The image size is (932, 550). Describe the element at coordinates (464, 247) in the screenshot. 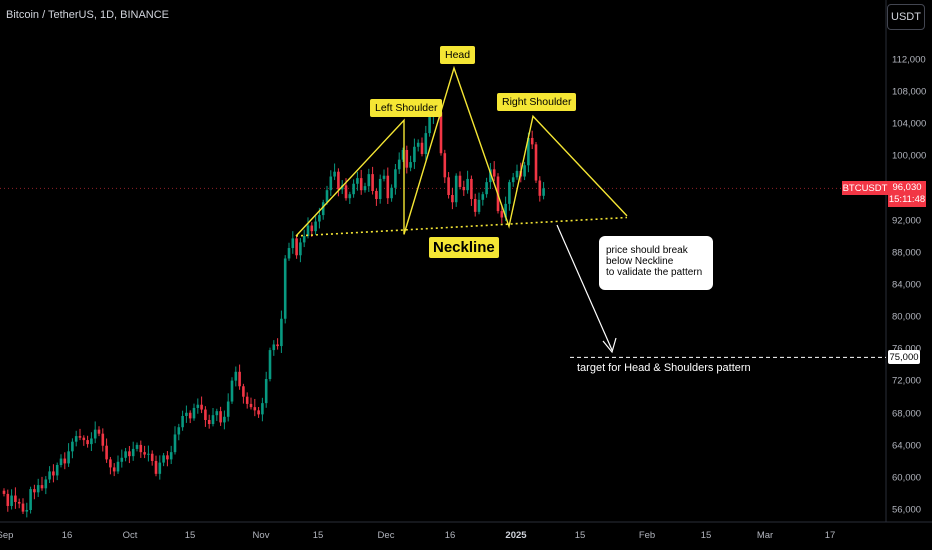

I see `neckline-label: Neckline` at that location.